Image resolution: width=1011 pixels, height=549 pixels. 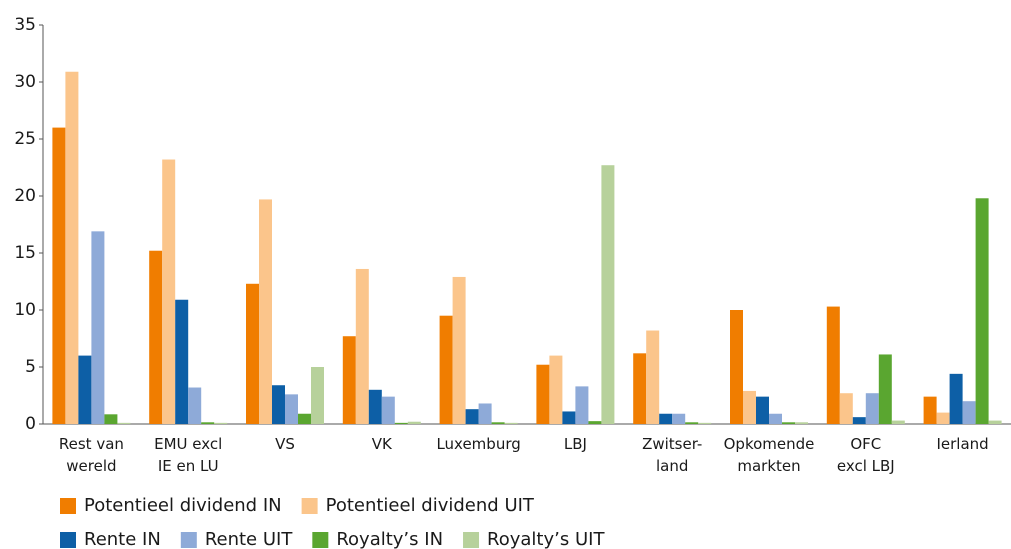 I want to click on x-tick-label: Luxemburg, so click(x=478, y=444).